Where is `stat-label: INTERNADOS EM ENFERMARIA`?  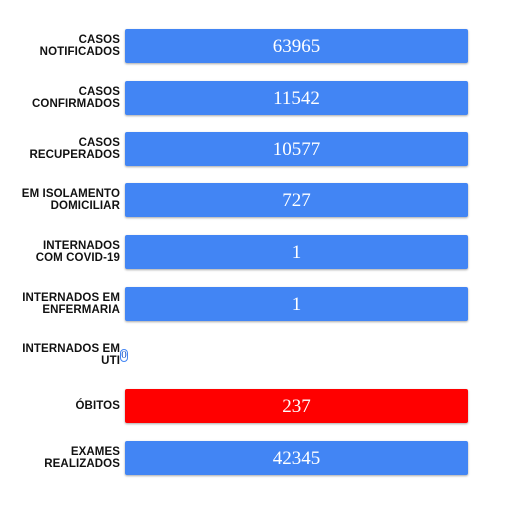
stat-label: INTERNADOS EM ENFERMARIA is located at coordinates (64, 304).